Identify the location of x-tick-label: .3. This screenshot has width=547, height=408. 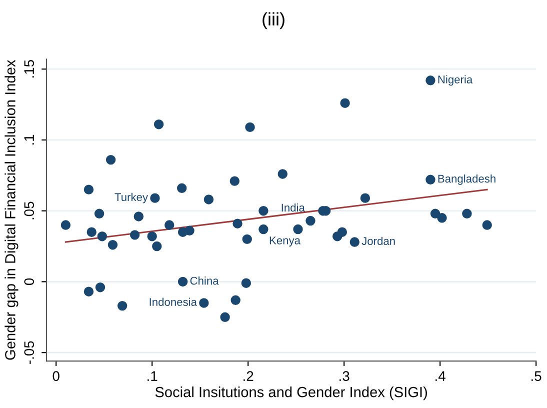
(345, 376).